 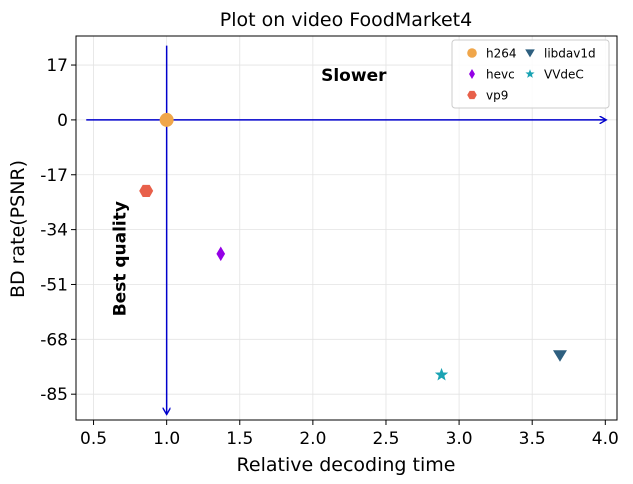 I want to click on annotation-label: Best quality, so click(x=121, y=258).